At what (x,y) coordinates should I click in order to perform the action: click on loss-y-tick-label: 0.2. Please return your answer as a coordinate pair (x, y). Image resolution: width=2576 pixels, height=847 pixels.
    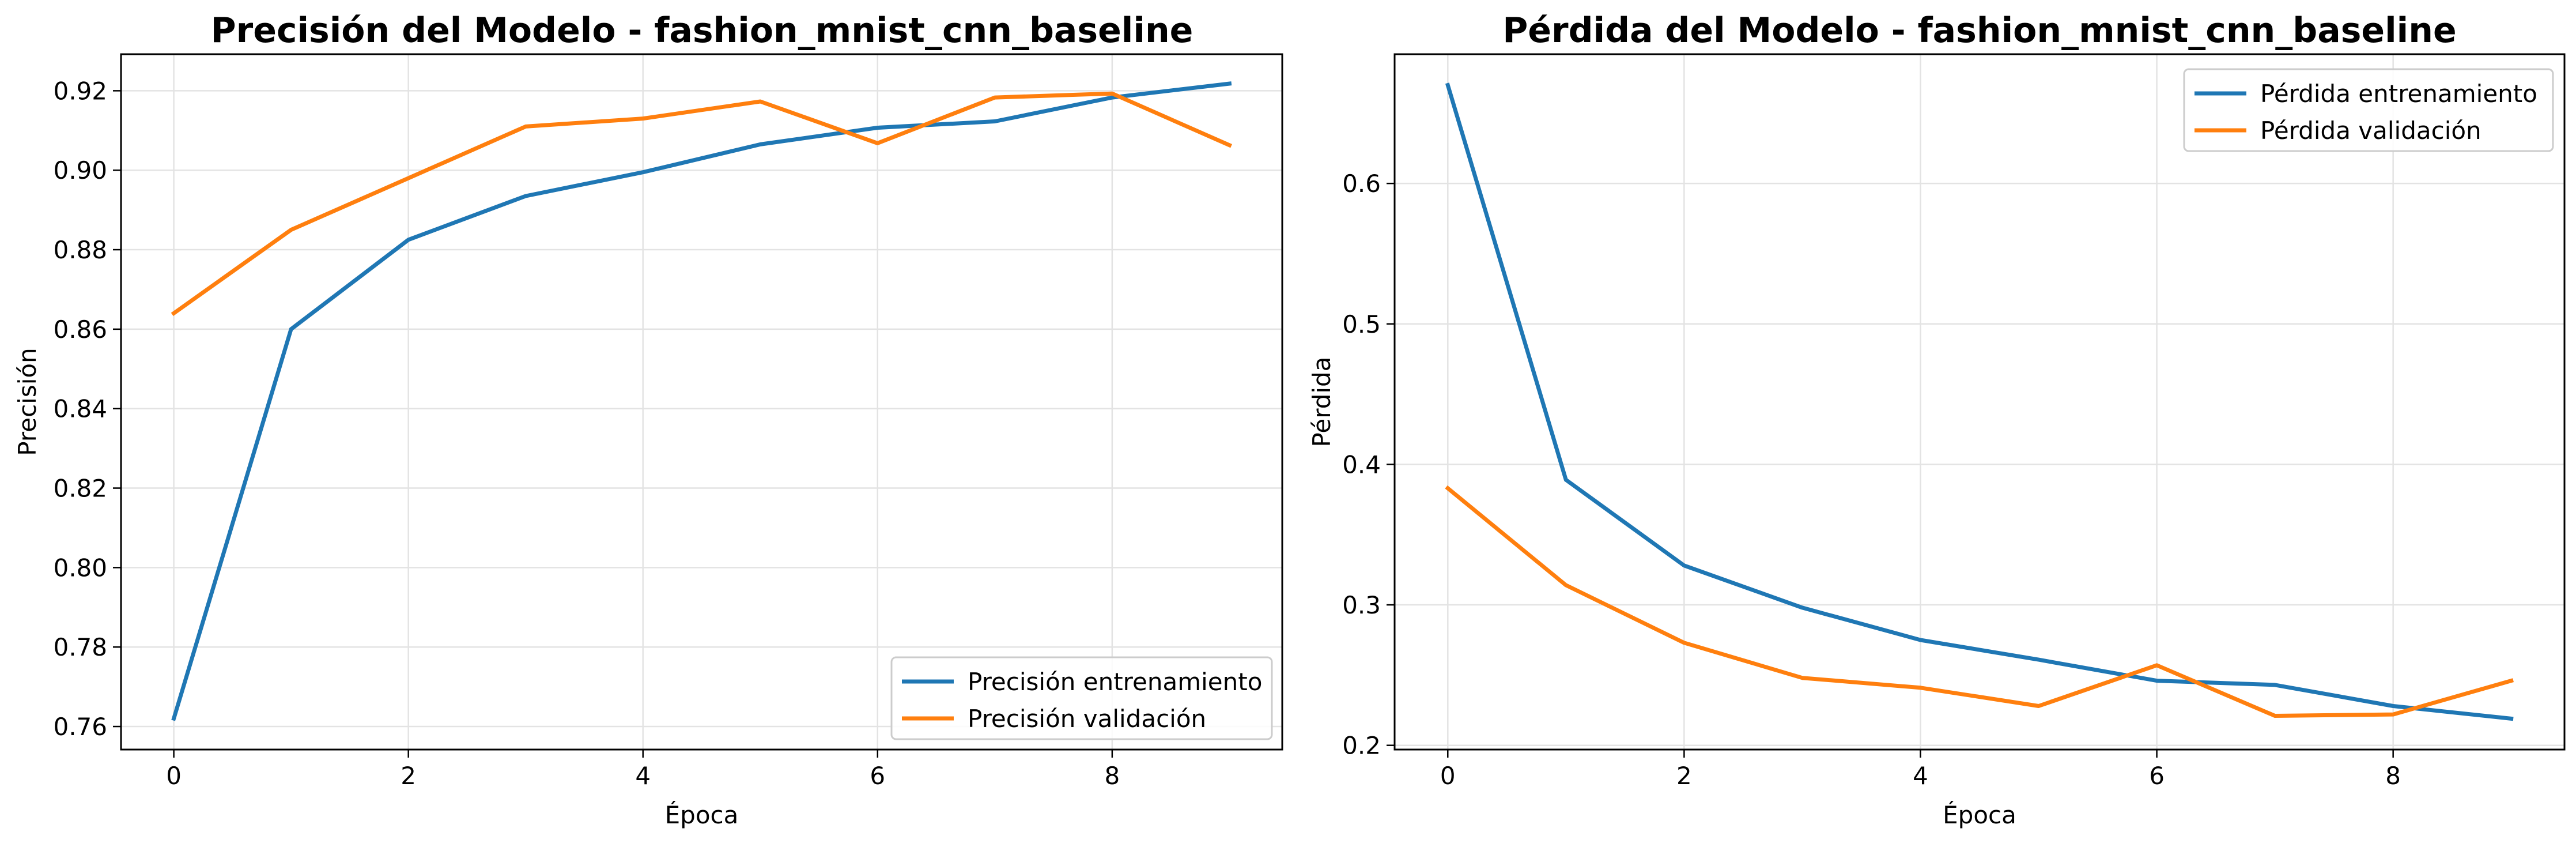
    Looking at the image, I should click on (1361, 746).